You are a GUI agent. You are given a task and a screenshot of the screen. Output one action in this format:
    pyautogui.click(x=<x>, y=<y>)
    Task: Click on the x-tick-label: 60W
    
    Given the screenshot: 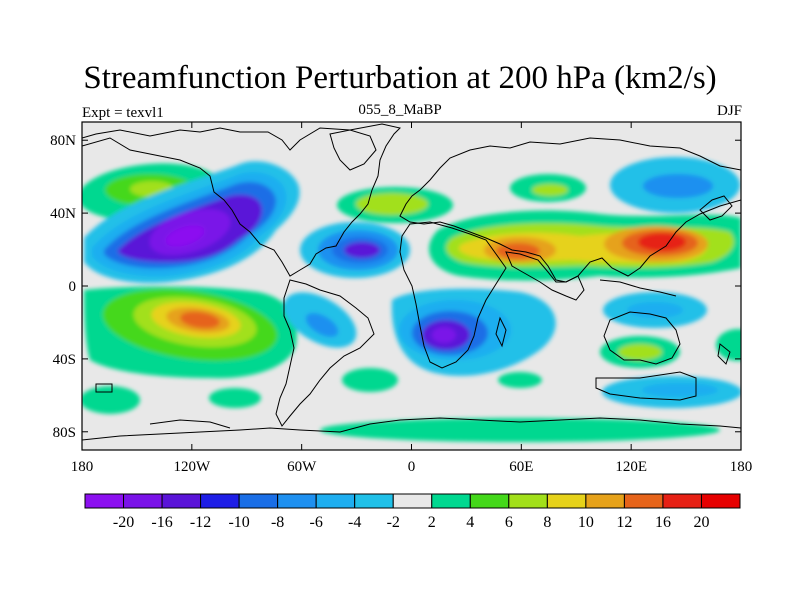 What is the action you would take?
    pyautogui.click(x=302, y=467)
    